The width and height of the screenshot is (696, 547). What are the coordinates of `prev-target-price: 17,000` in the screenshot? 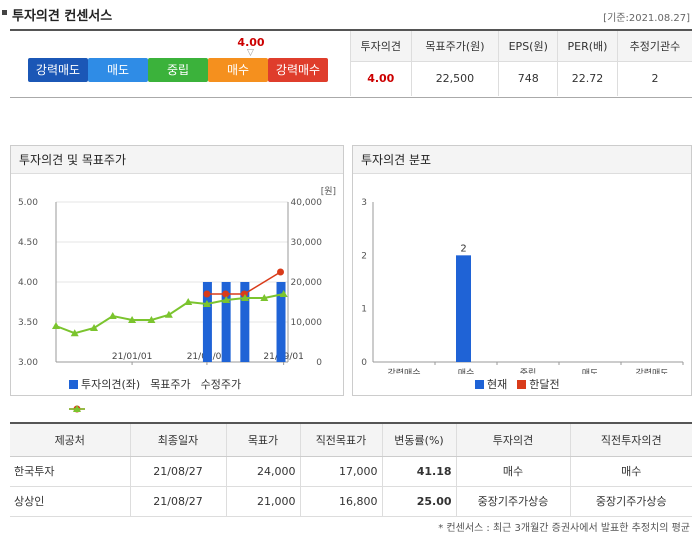 It's located at (340, 471).